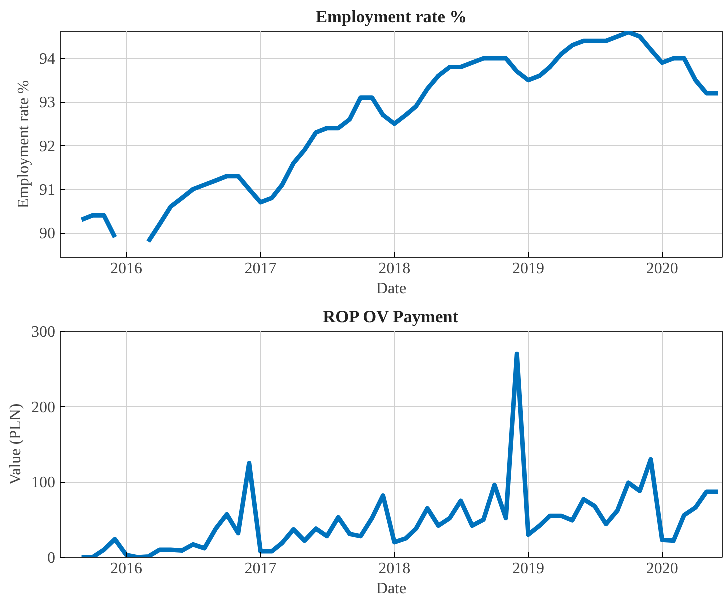  Describe the element at coordinates (48, 103) in the screenshot. I see `y-tick-label: 93` at that location.